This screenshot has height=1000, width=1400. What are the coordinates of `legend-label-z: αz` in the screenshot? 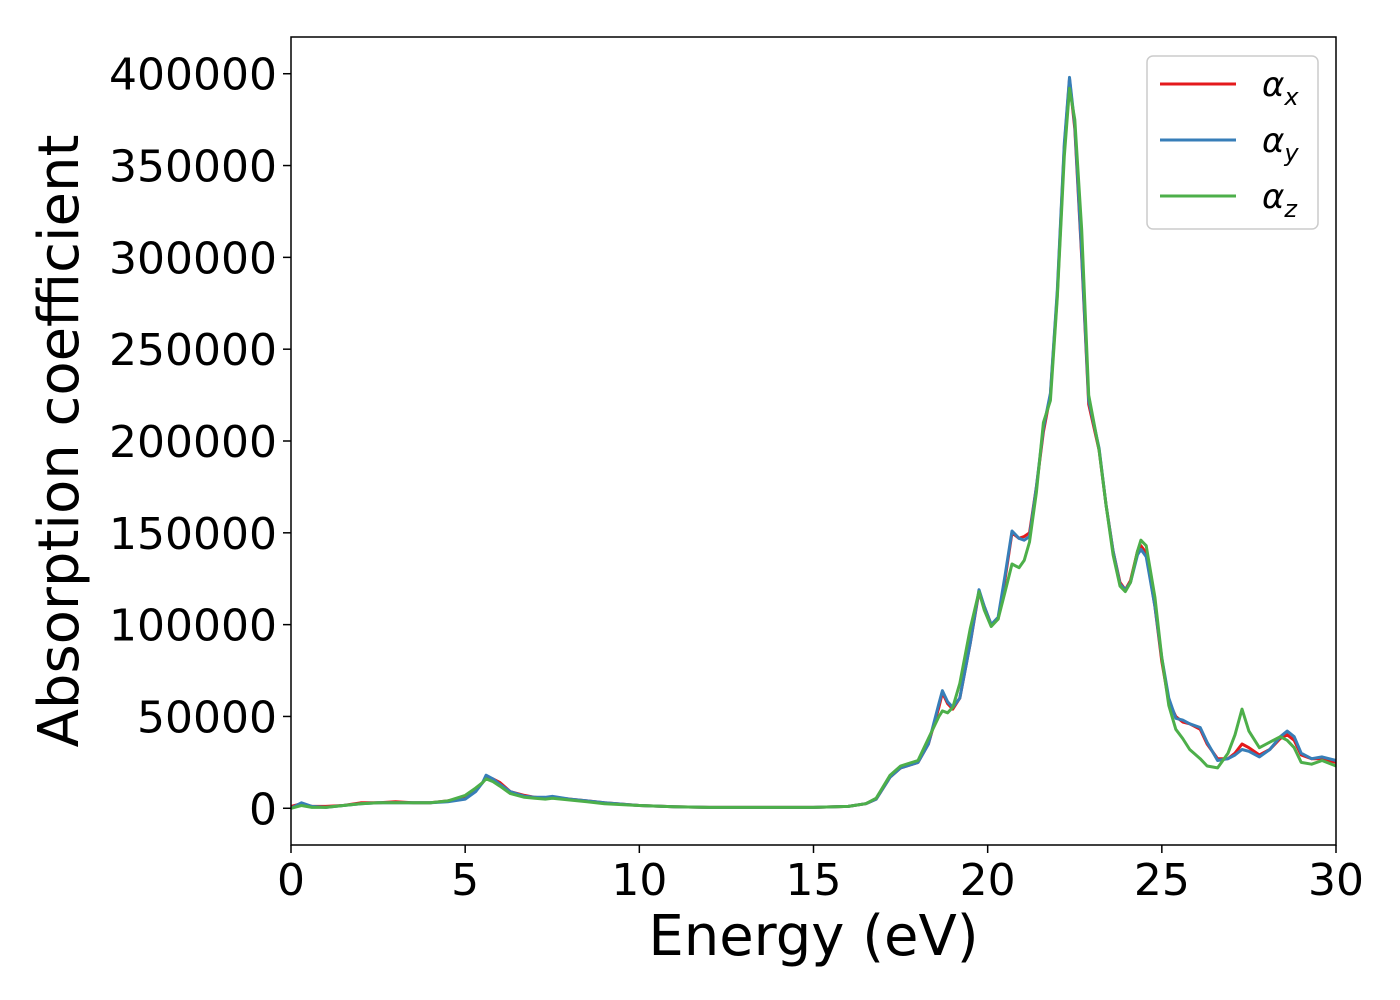 It's located at (1280, 200).